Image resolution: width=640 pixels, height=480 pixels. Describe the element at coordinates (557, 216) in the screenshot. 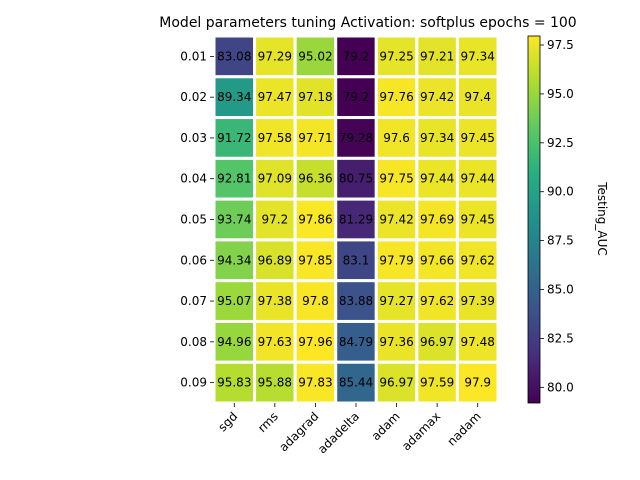

I see `colorbar-ticks: 80.0 82.5 85.0 87.5 90.0 92.5 95.0 97.5` at that location.